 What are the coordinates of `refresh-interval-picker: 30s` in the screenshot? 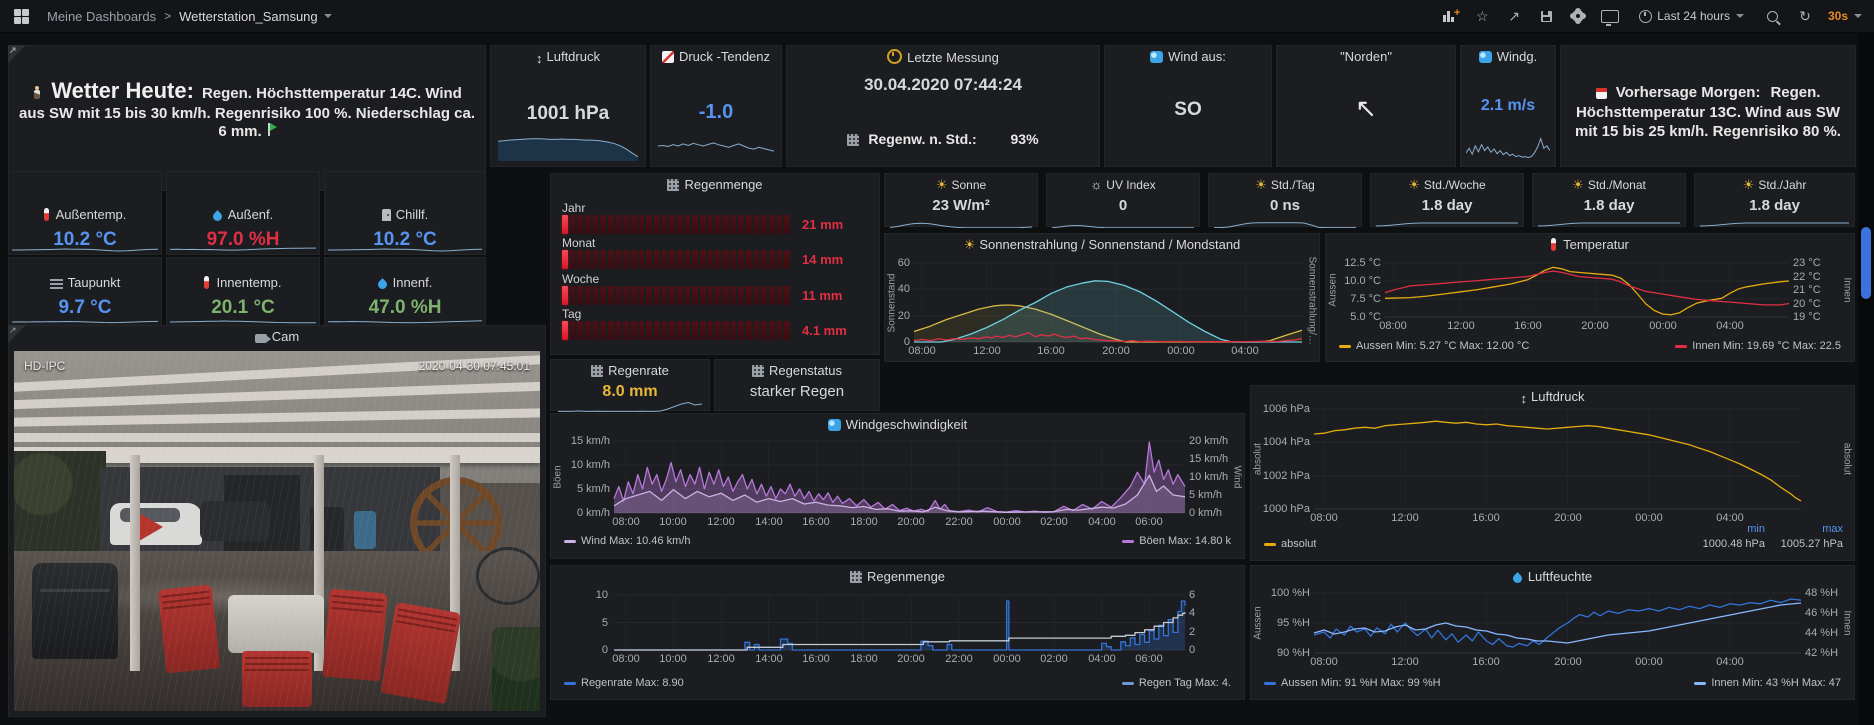 It's located at (1845, 16).